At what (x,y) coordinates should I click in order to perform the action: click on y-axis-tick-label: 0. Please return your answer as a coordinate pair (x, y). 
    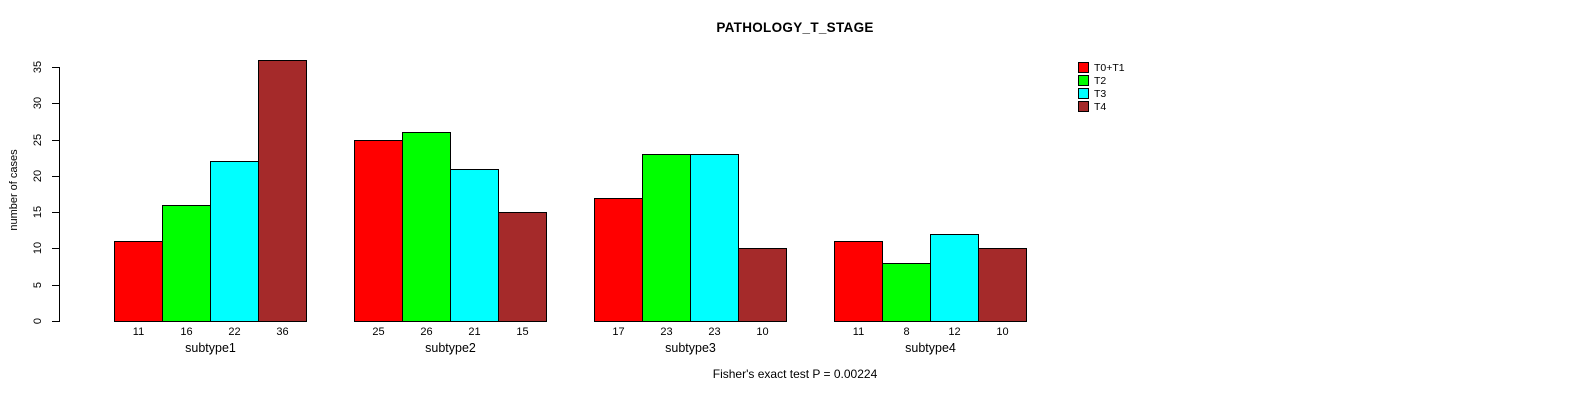
    Looking at the image, I should click on (38, 321).